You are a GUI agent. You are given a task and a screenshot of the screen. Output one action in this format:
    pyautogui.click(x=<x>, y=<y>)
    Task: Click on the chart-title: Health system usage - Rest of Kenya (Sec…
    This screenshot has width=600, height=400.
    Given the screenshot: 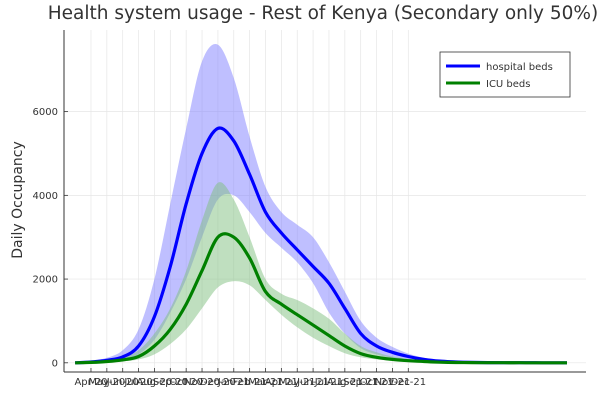 What is the action you would take?
    pyautogui.click(x=323, y=13)
    